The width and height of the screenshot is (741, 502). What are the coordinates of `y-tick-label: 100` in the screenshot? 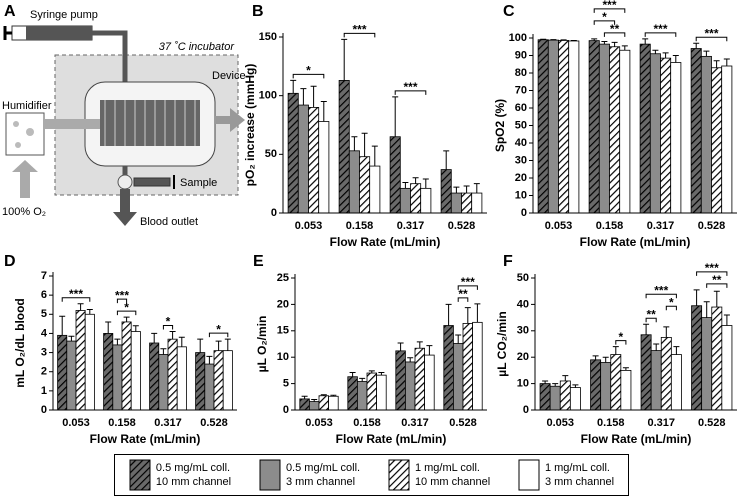 It's located at (268, 96).